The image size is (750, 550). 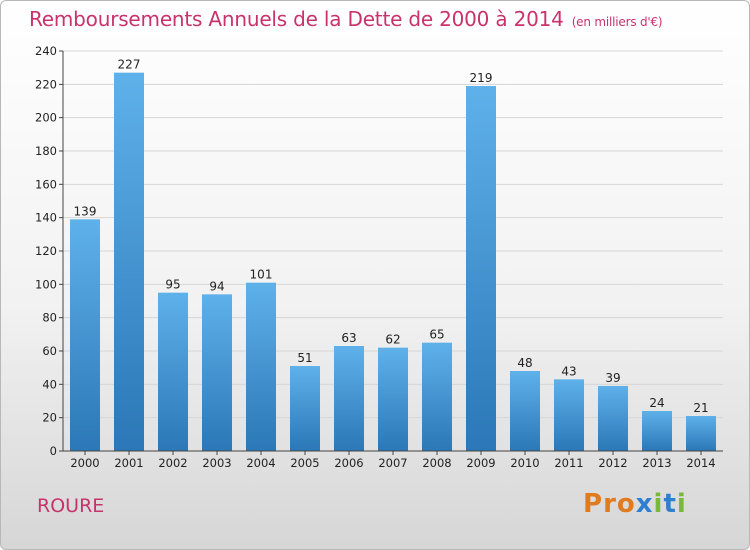 I want to click on y-tick-label: 100, so click(x=46, y=284).